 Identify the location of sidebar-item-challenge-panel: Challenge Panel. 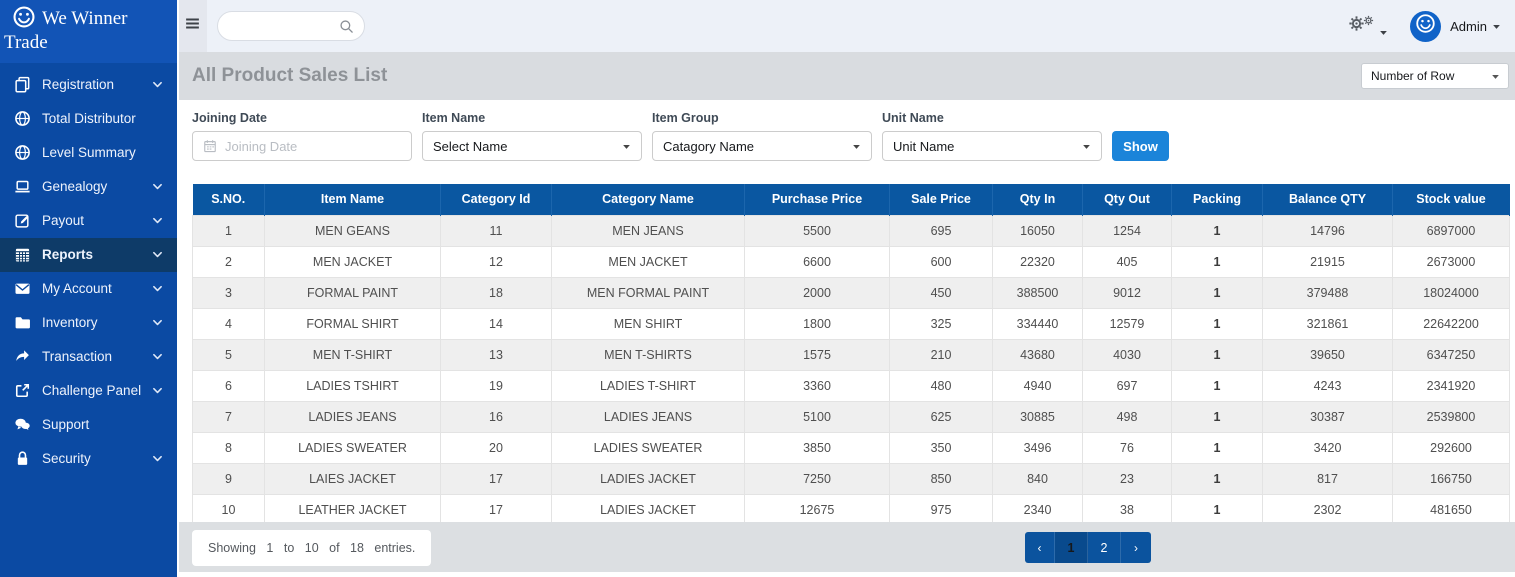
(88, 391).